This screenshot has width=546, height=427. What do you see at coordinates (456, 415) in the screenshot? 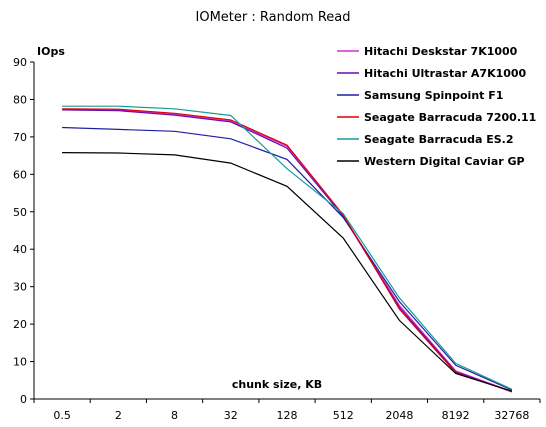
I see `x-tick-label: 8192` at bounding box center [456, 415].